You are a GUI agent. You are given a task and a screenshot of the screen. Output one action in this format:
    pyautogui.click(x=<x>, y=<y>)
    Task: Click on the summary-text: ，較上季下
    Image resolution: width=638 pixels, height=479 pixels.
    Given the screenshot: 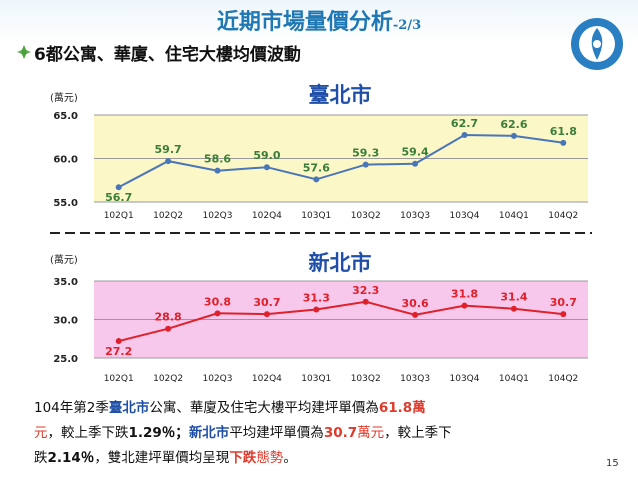 What is the action you would take?
    pyautogui.click(x=418, y=433)
    